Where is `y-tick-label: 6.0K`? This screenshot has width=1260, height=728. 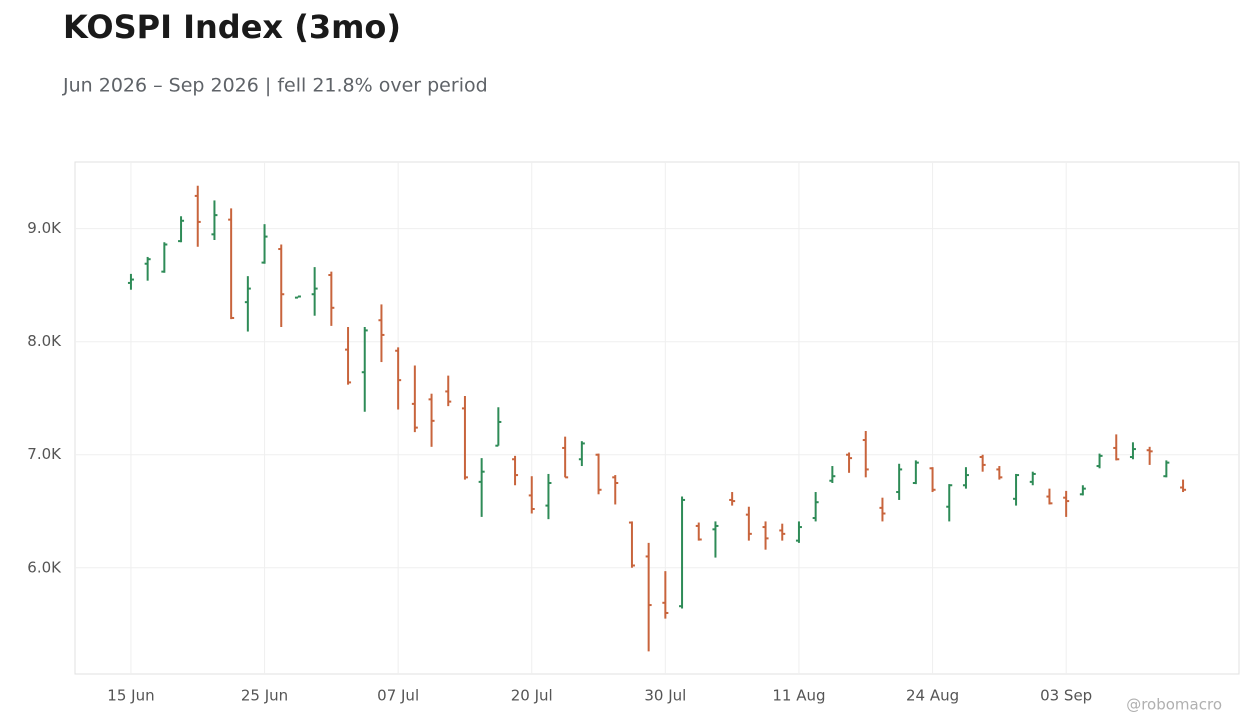
y-tick-label: 6.0K is located at coordinates (44, 567).